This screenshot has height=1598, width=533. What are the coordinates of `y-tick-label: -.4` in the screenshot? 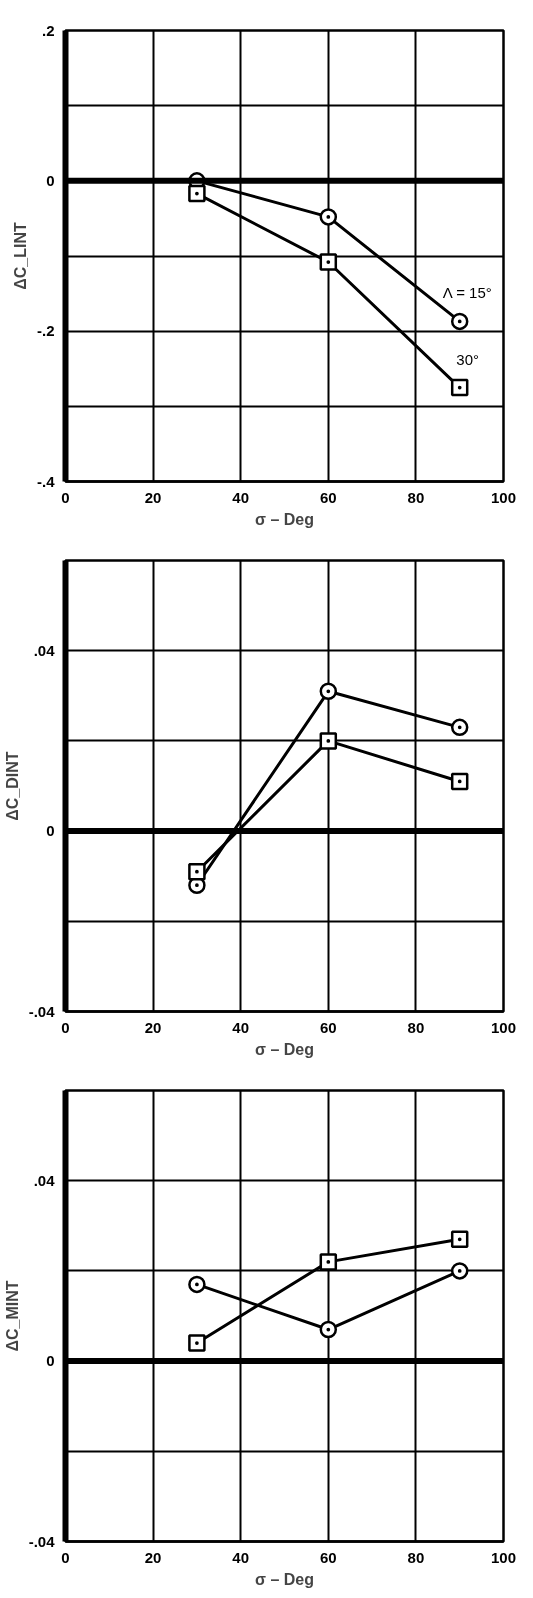 It's located at (46, 481).